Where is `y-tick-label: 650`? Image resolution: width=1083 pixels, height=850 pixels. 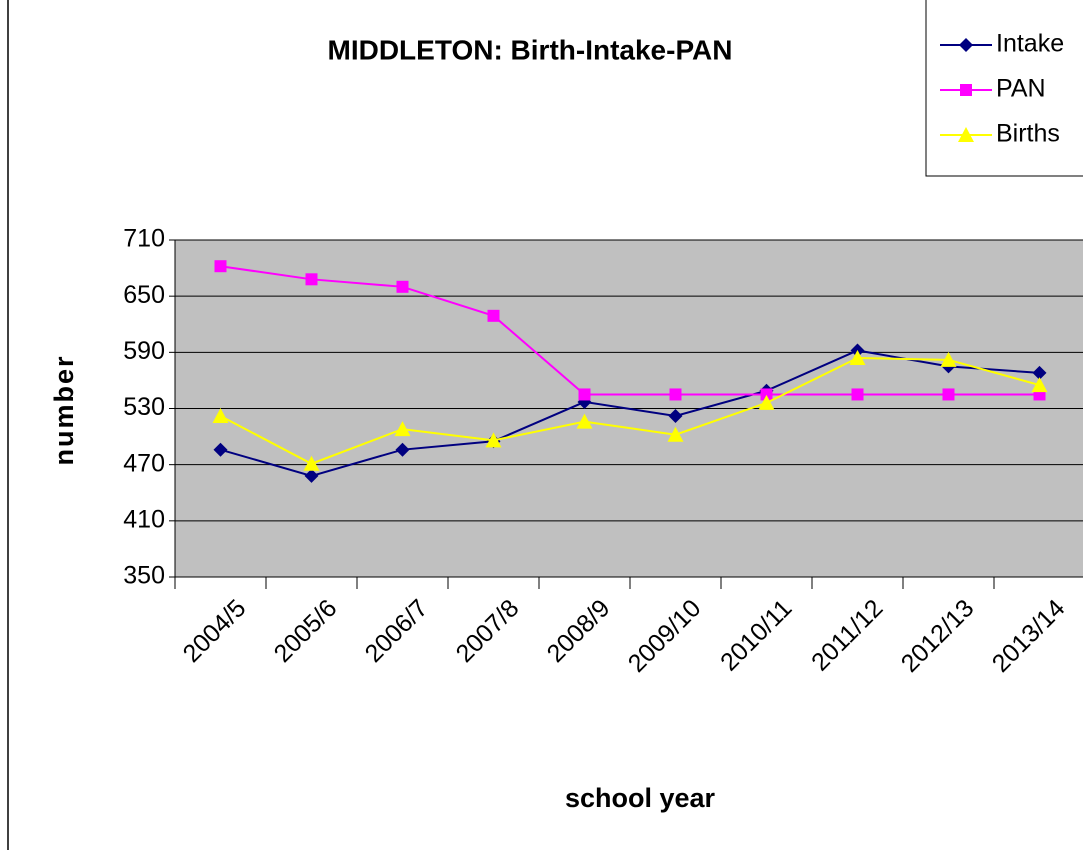 y-tick-label: 650 is located at coordinates (144, 295).